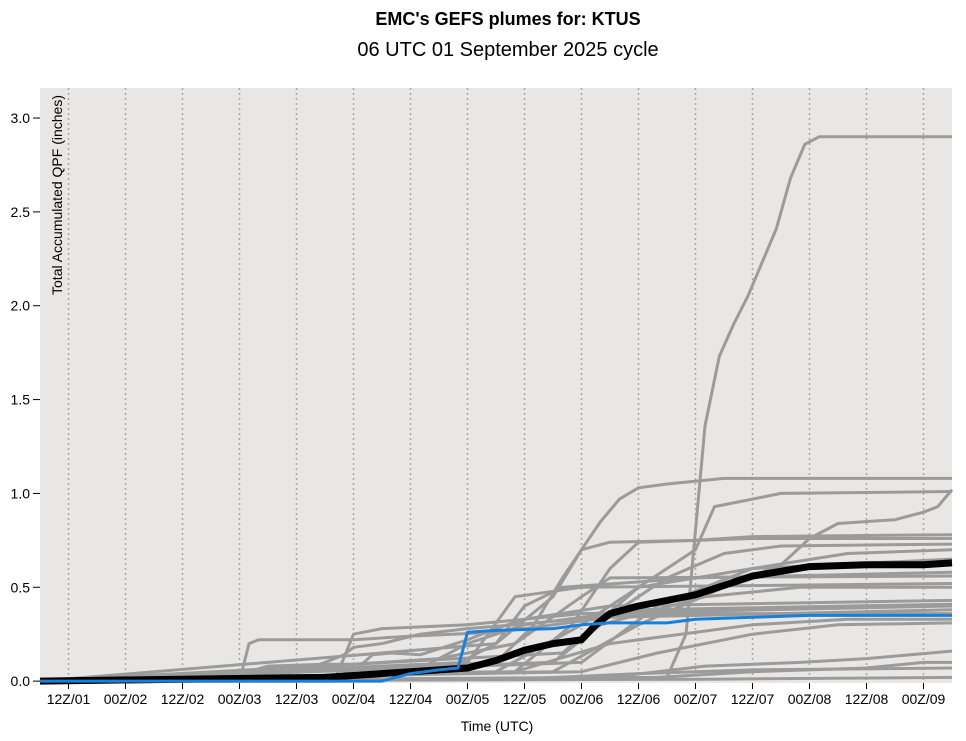  What do you see at coordinates (468, 699) in the screenshot?
I see `x-tick-label: 00Z/05` at bounding box center [468, 699].